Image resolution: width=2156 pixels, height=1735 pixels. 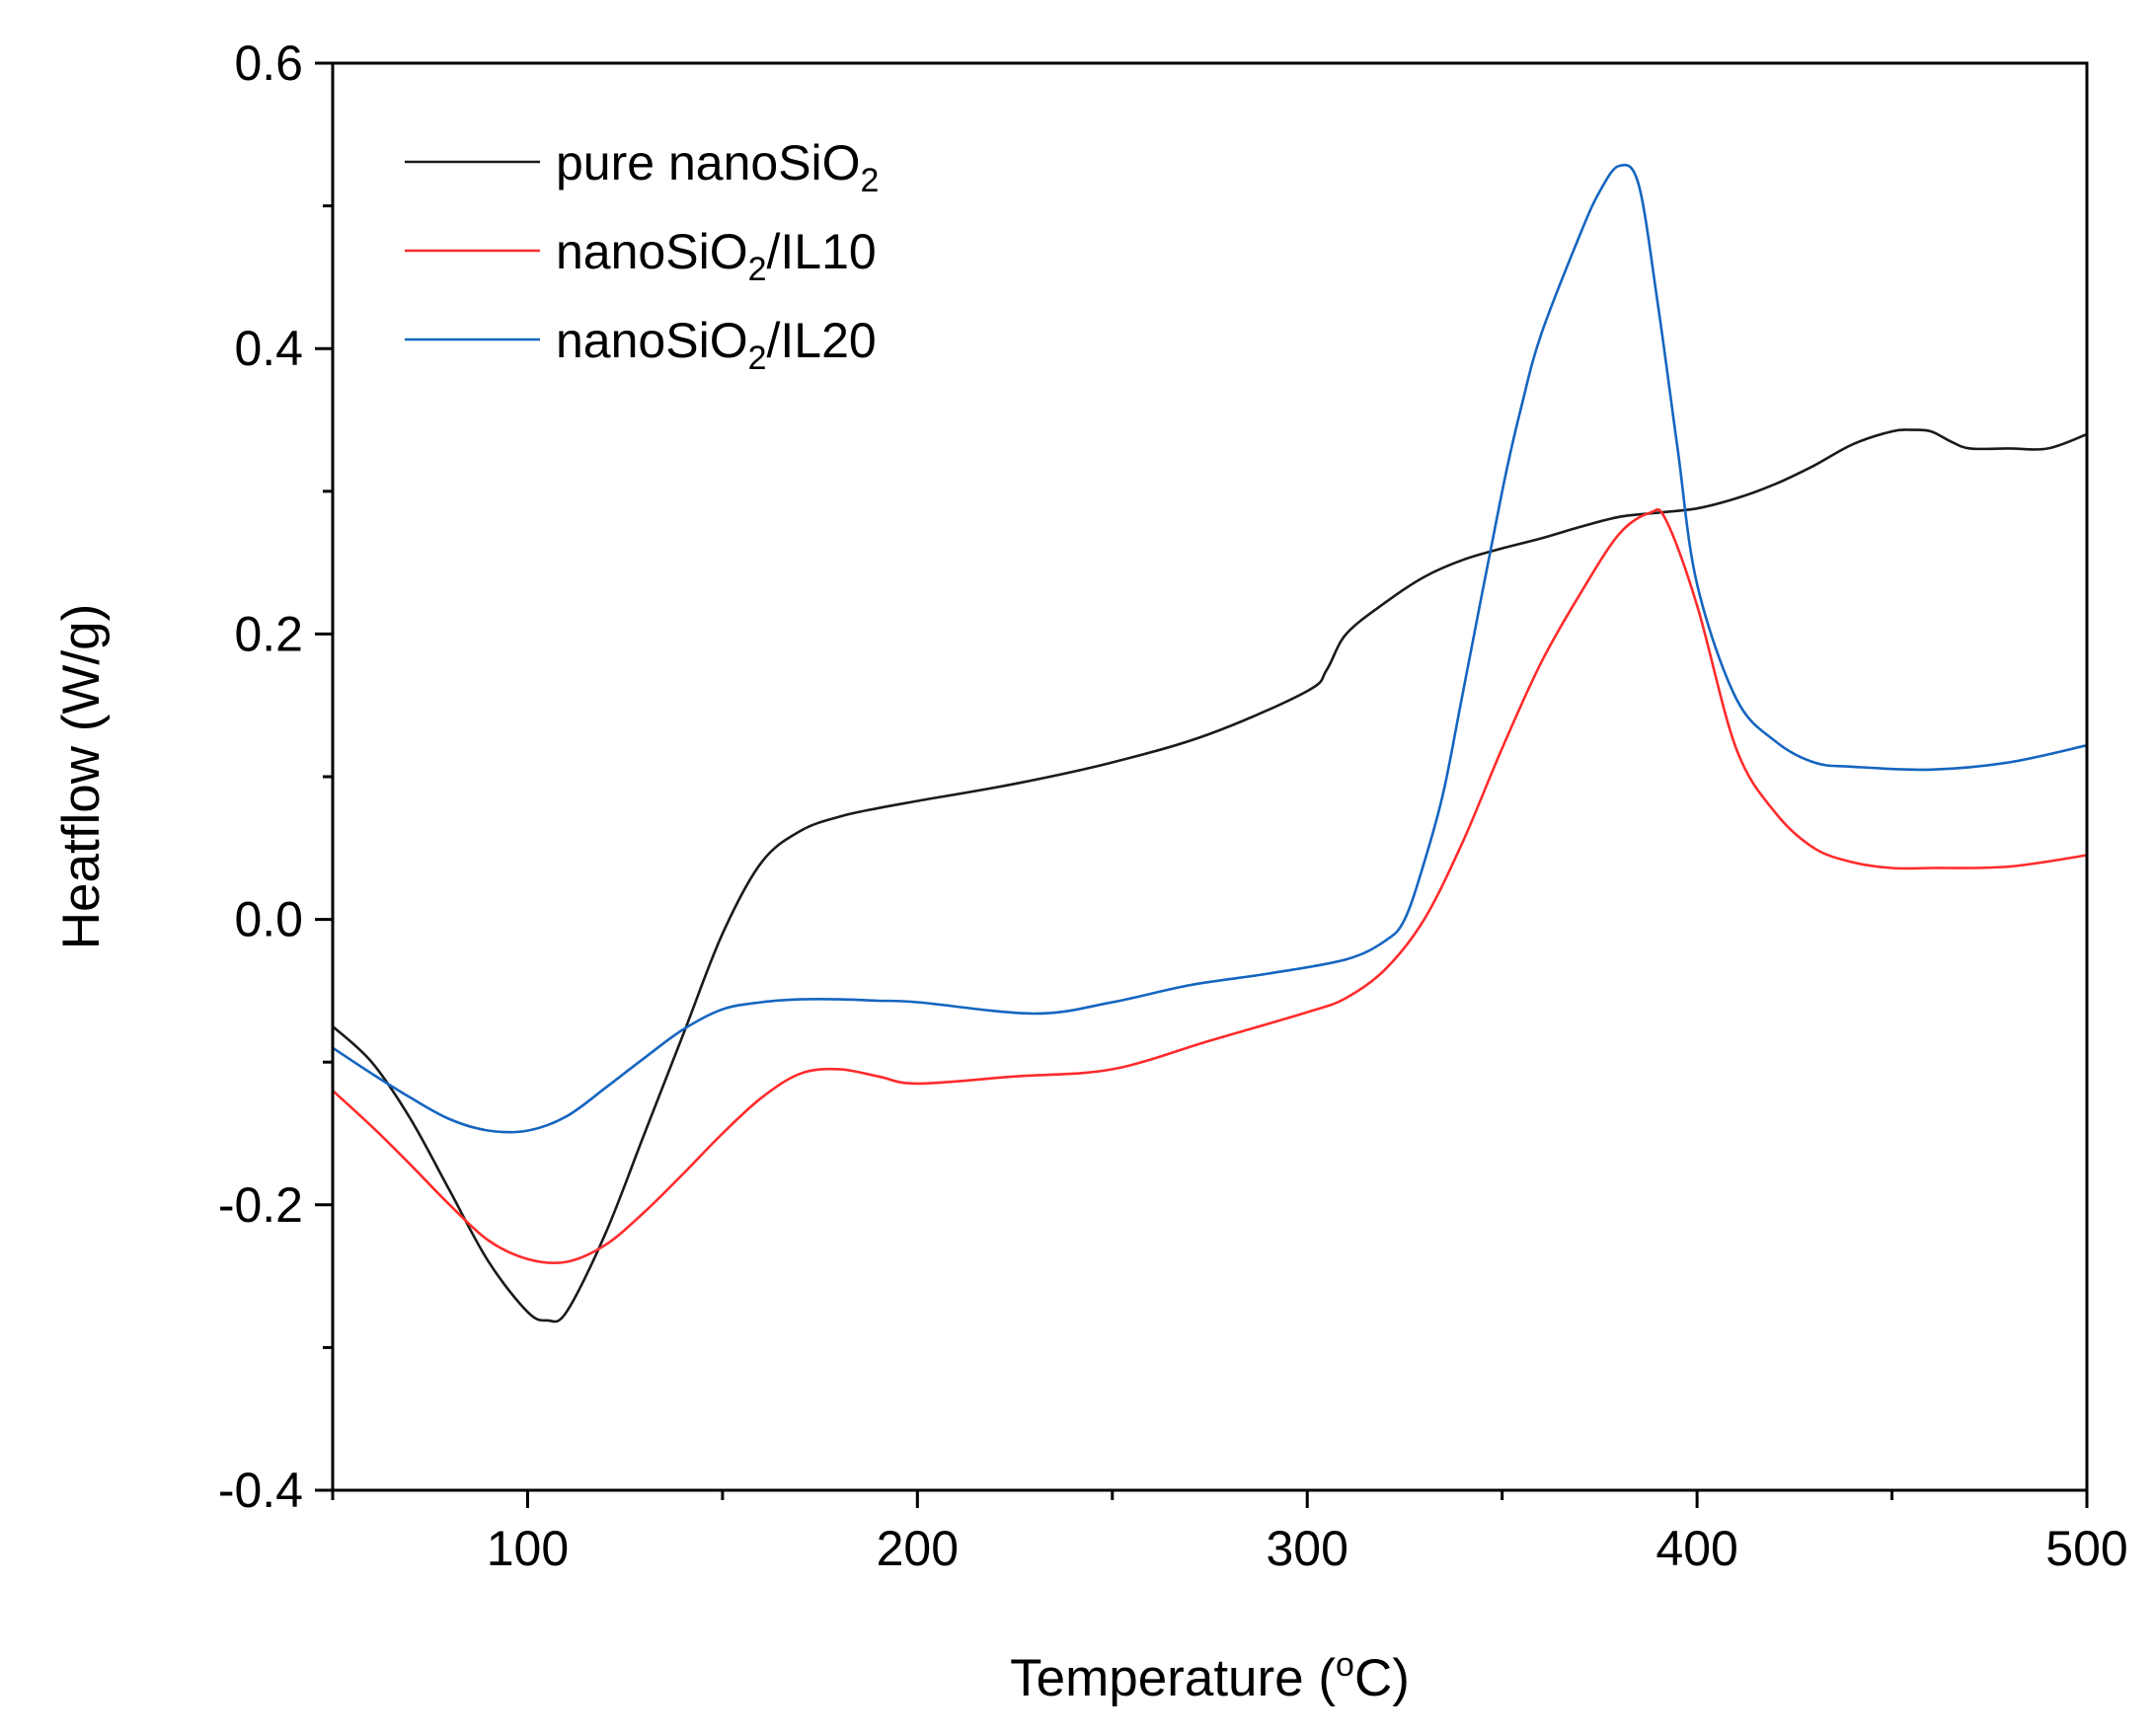 I want to click on y-axis-title: Heatflow (W/g), so click(x=81, y=776).